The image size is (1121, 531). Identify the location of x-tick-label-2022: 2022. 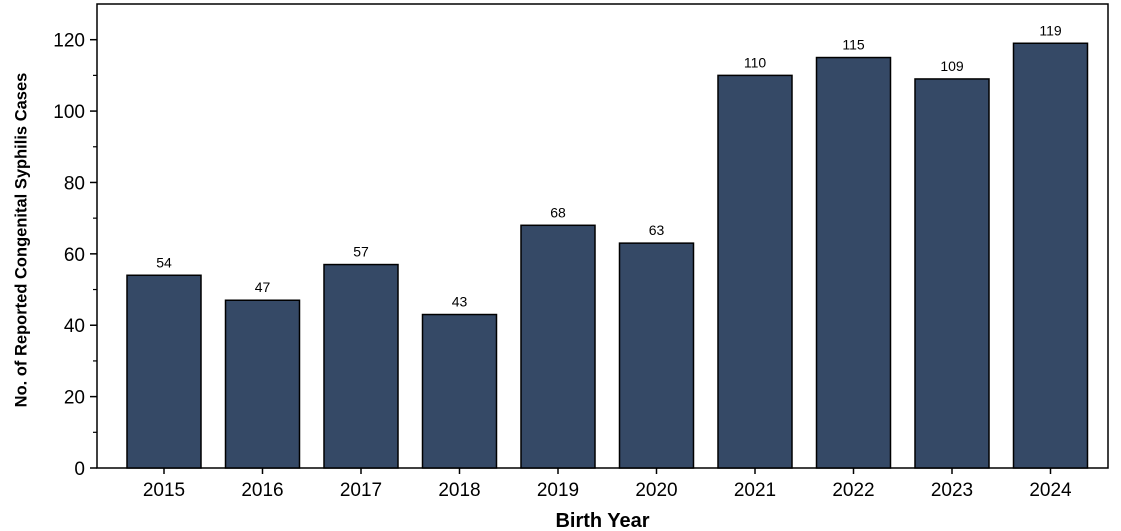
(853, 490).